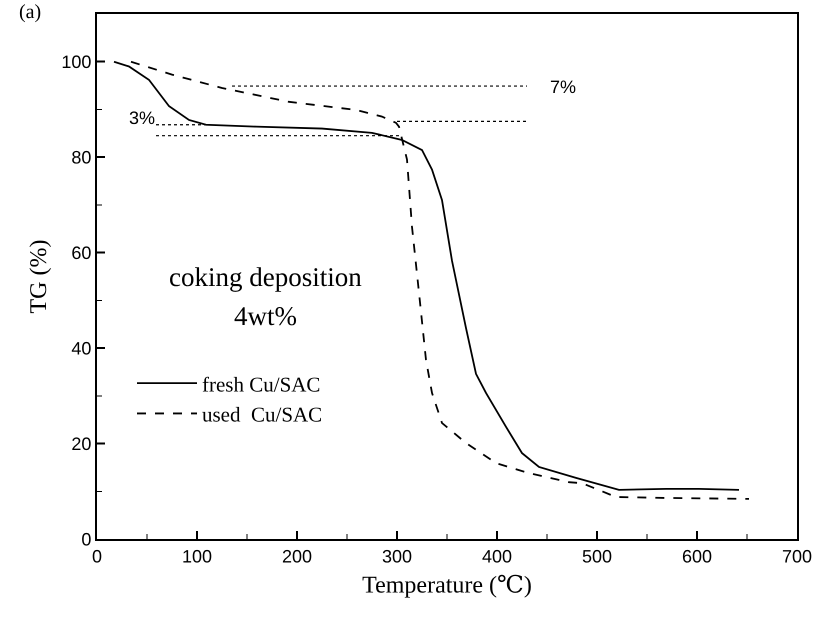 This screenshot has height=622, width=828. Describe the element at coordinates (797, 556) in the screenshot. I see `x-tick-label: 700` at that location.